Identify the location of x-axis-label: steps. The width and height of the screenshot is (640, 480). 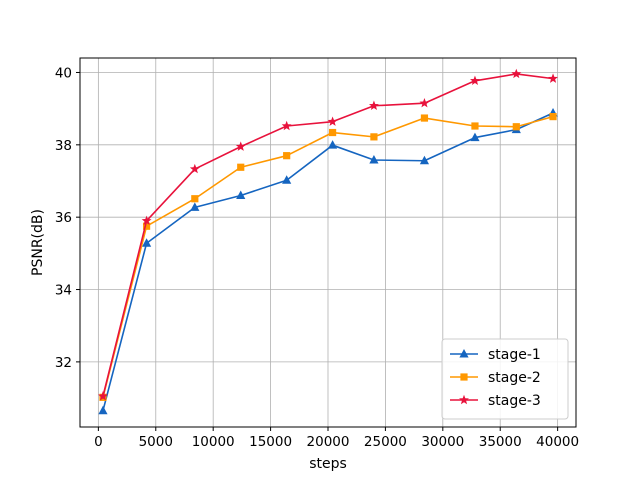
(328, 464).